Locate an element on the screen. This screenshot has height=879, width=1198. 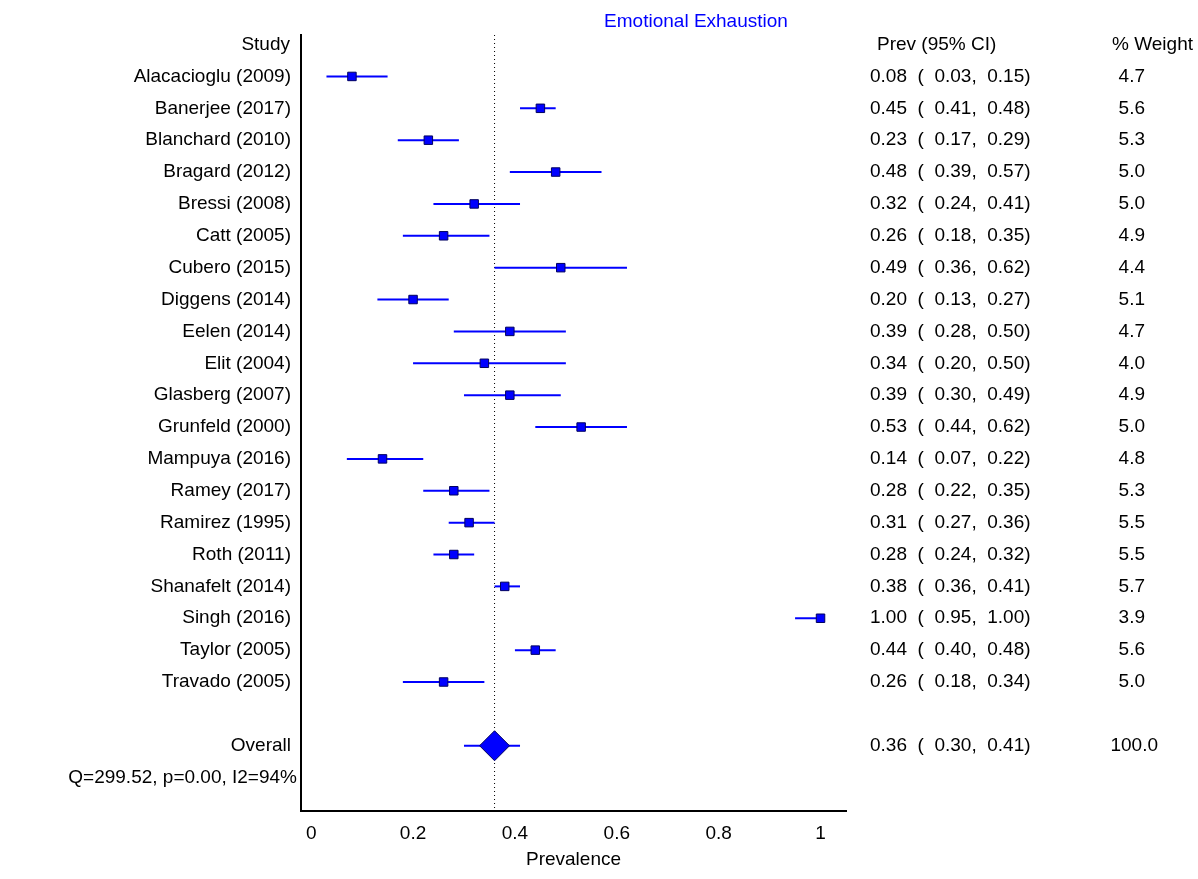
data-label: 0.20 ( 0.13, 0.27) is located at coordinates (950, 298).